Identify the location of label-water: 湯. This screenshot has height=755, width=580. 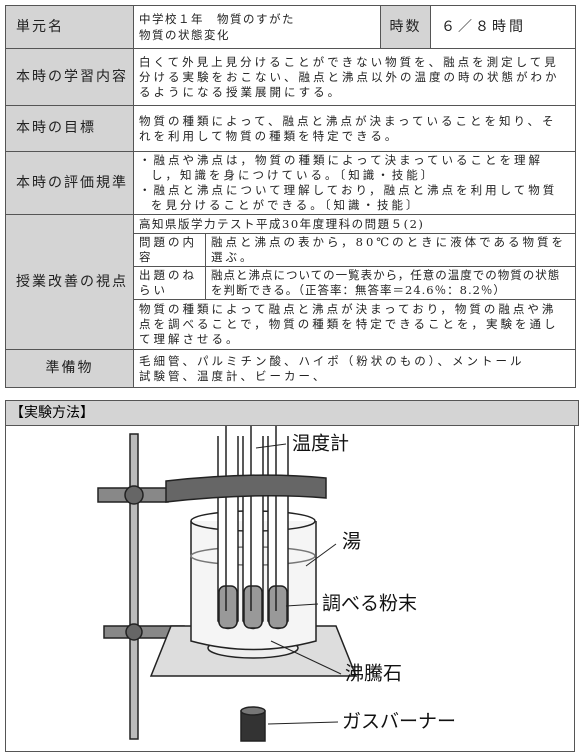
(351, 542).